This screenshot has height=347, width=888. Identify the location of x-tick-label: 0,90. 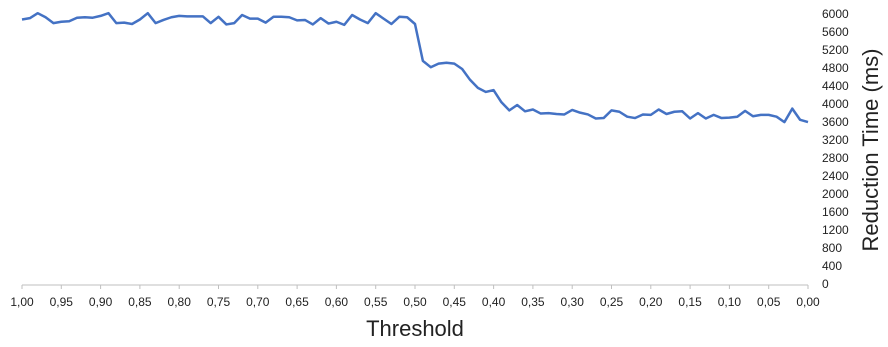
(101, 302).